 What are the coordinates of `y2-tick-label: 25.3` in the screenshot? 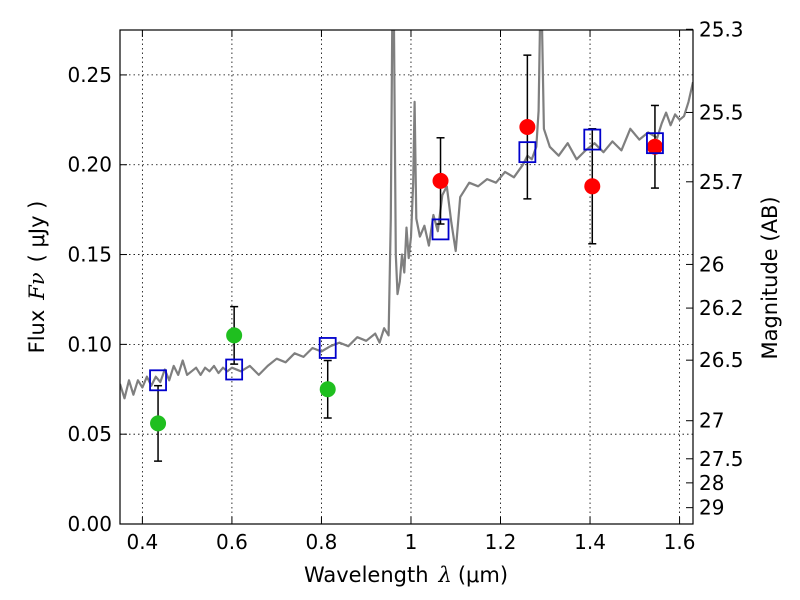 It's located at (721, 29).